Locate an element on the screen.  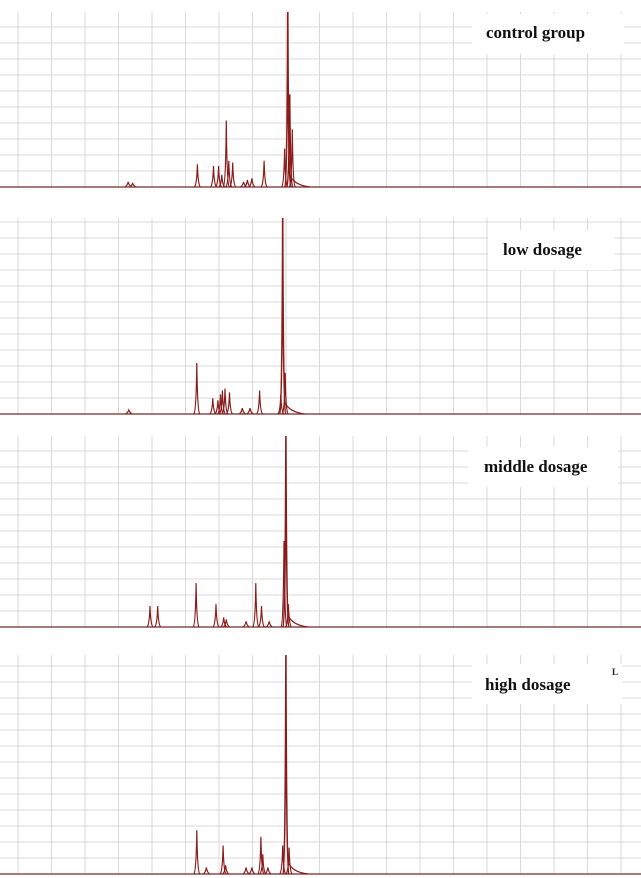
spectrum-label: high dosage is located at coordinates (528, 684).